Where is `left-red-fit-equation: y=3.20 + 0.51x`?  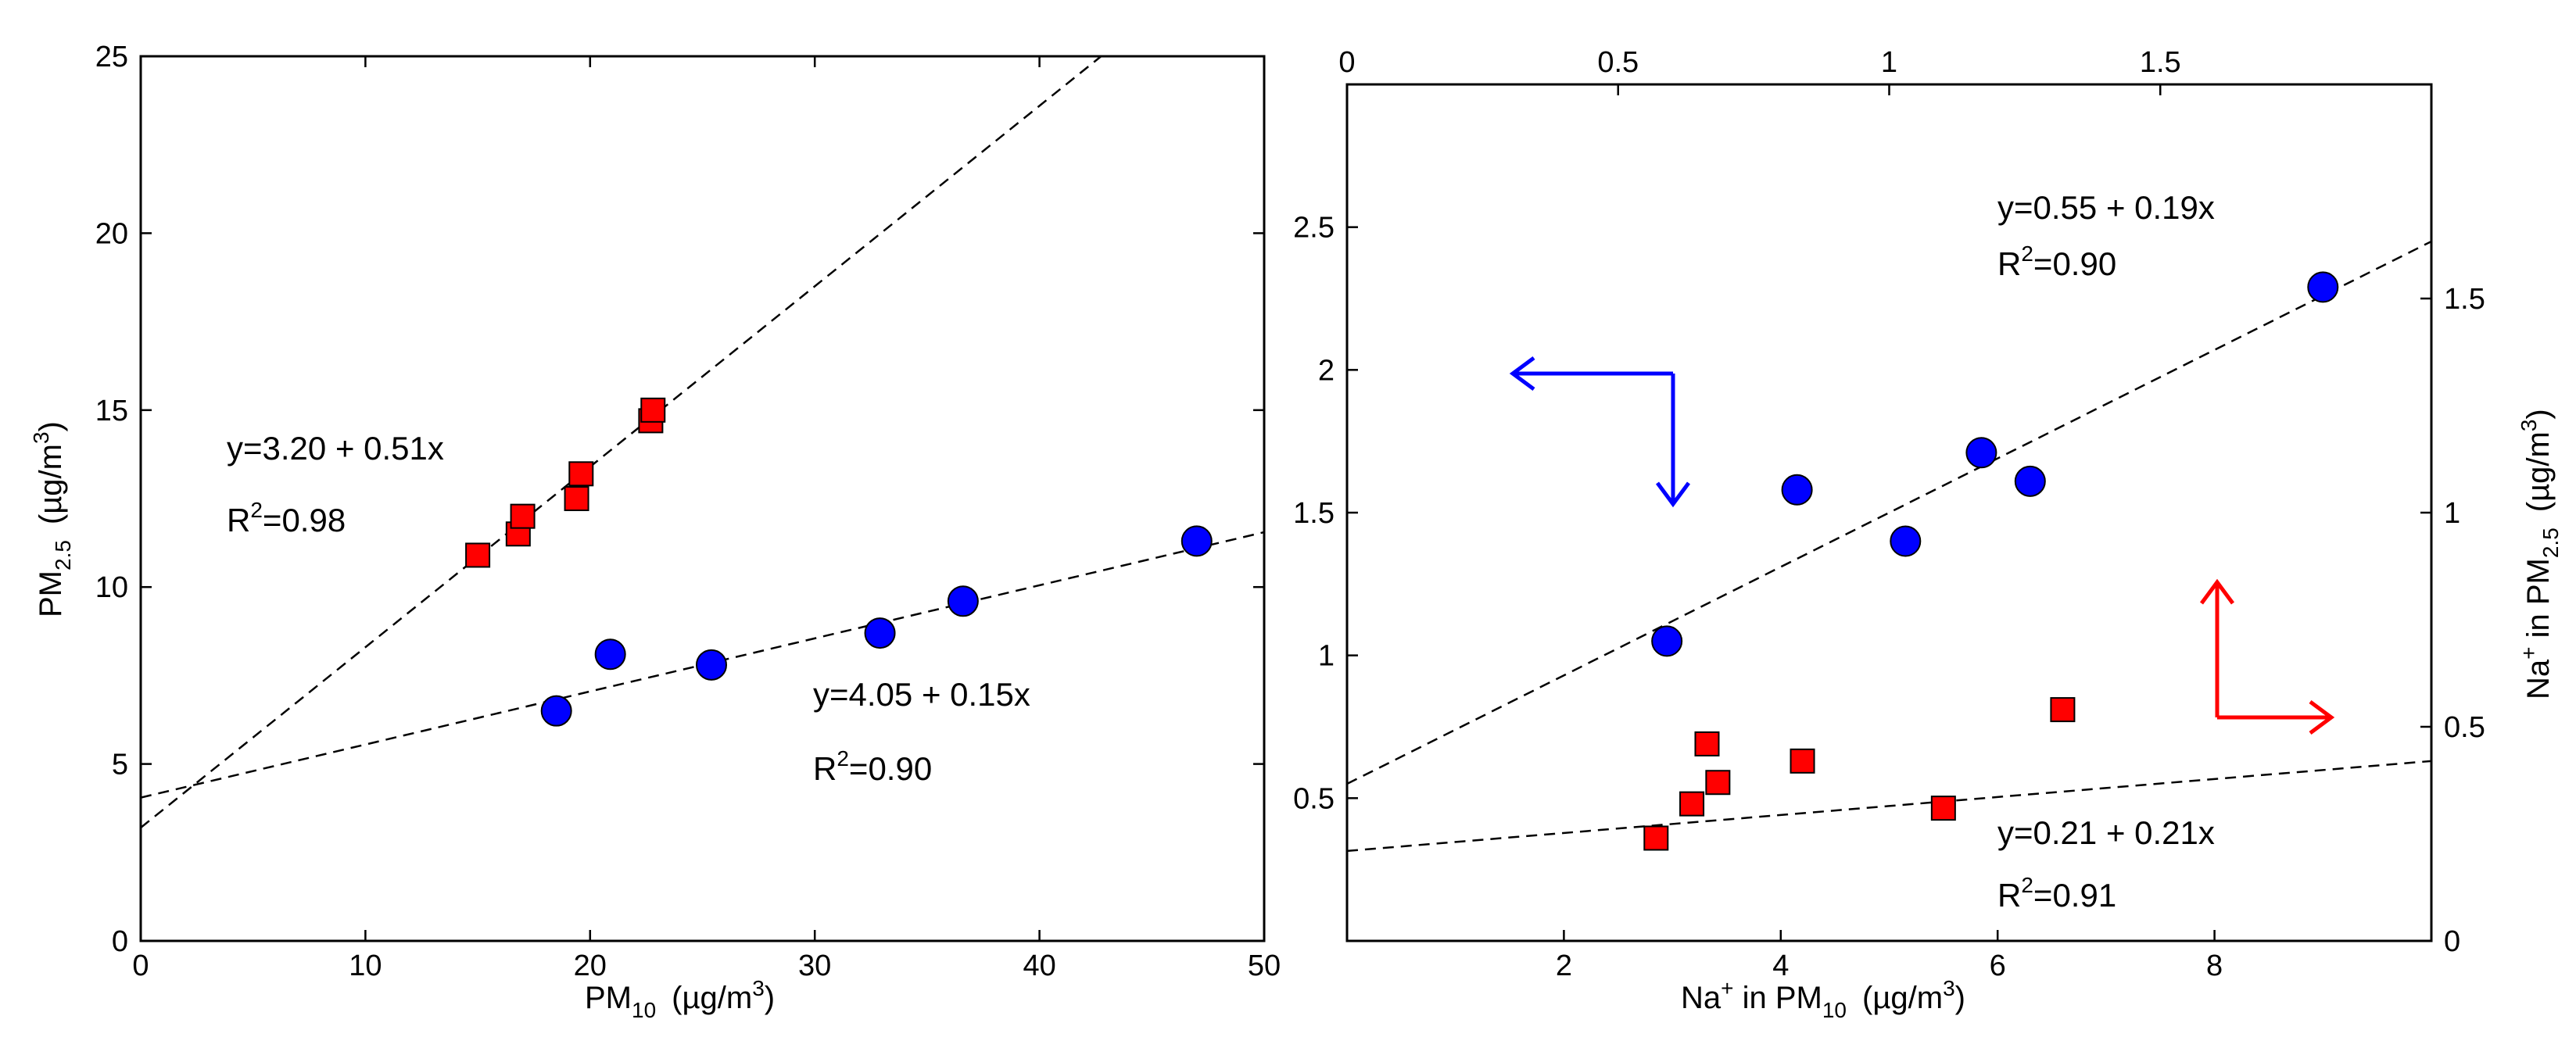
left-red-fit-equation: y=3.20 + 0.51x is located at coordinates (335, 448).